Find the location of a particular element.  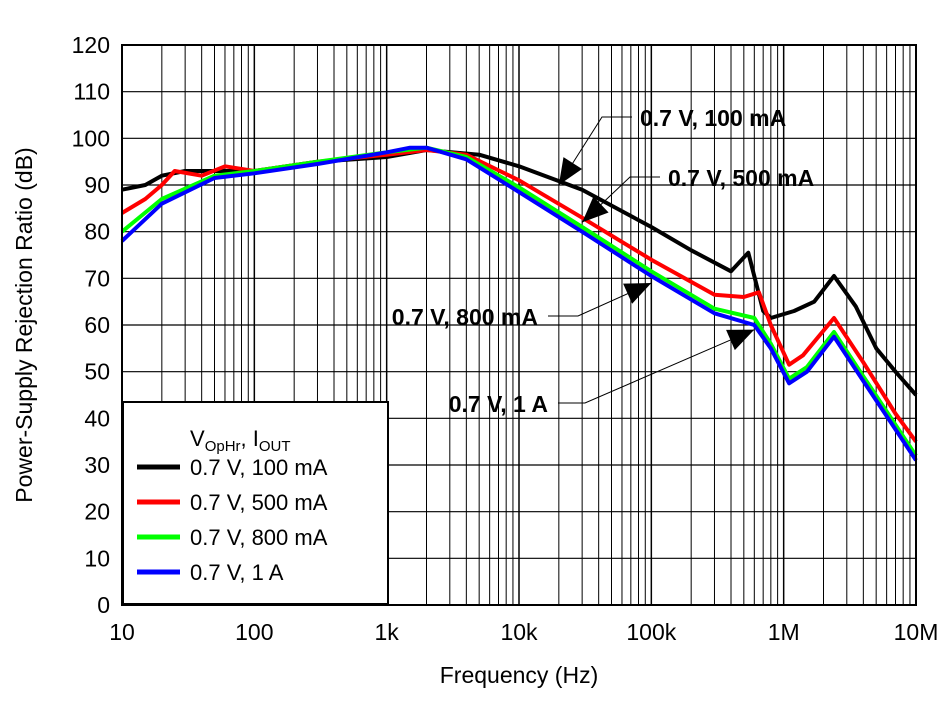

y-tick-label: 10 is located at coordinates (97, 558).